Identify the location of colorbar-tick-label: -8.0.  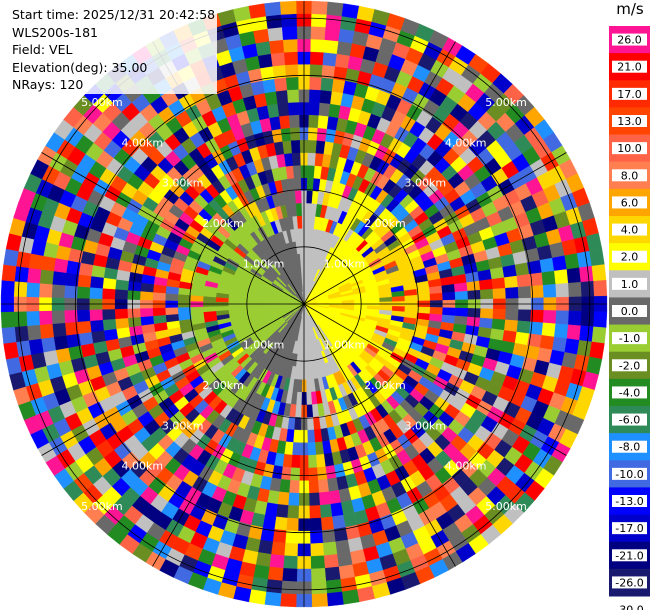
(629, 447).